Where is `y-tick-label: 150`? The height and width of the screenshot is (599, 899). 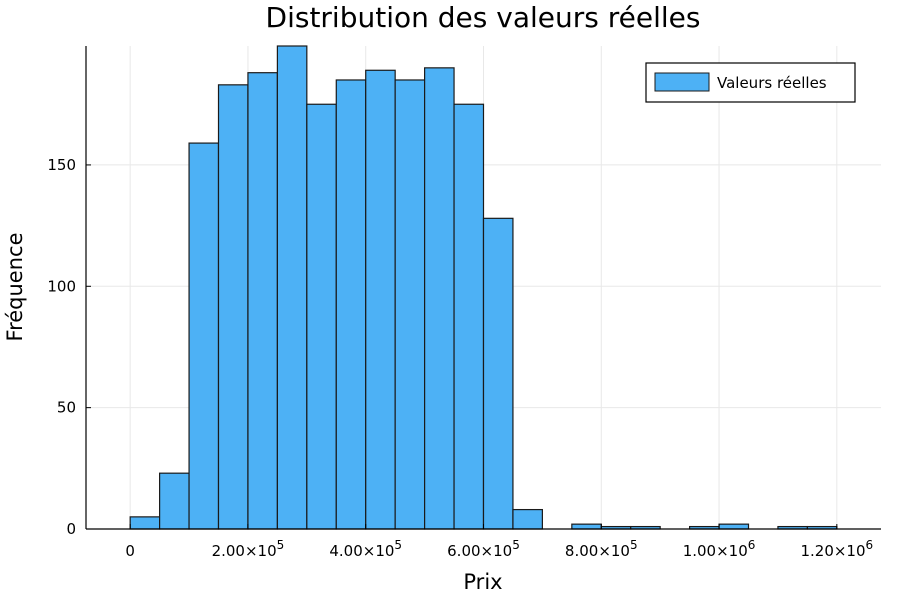 y-tick-label: 150 is located at coordinates (61, 165).